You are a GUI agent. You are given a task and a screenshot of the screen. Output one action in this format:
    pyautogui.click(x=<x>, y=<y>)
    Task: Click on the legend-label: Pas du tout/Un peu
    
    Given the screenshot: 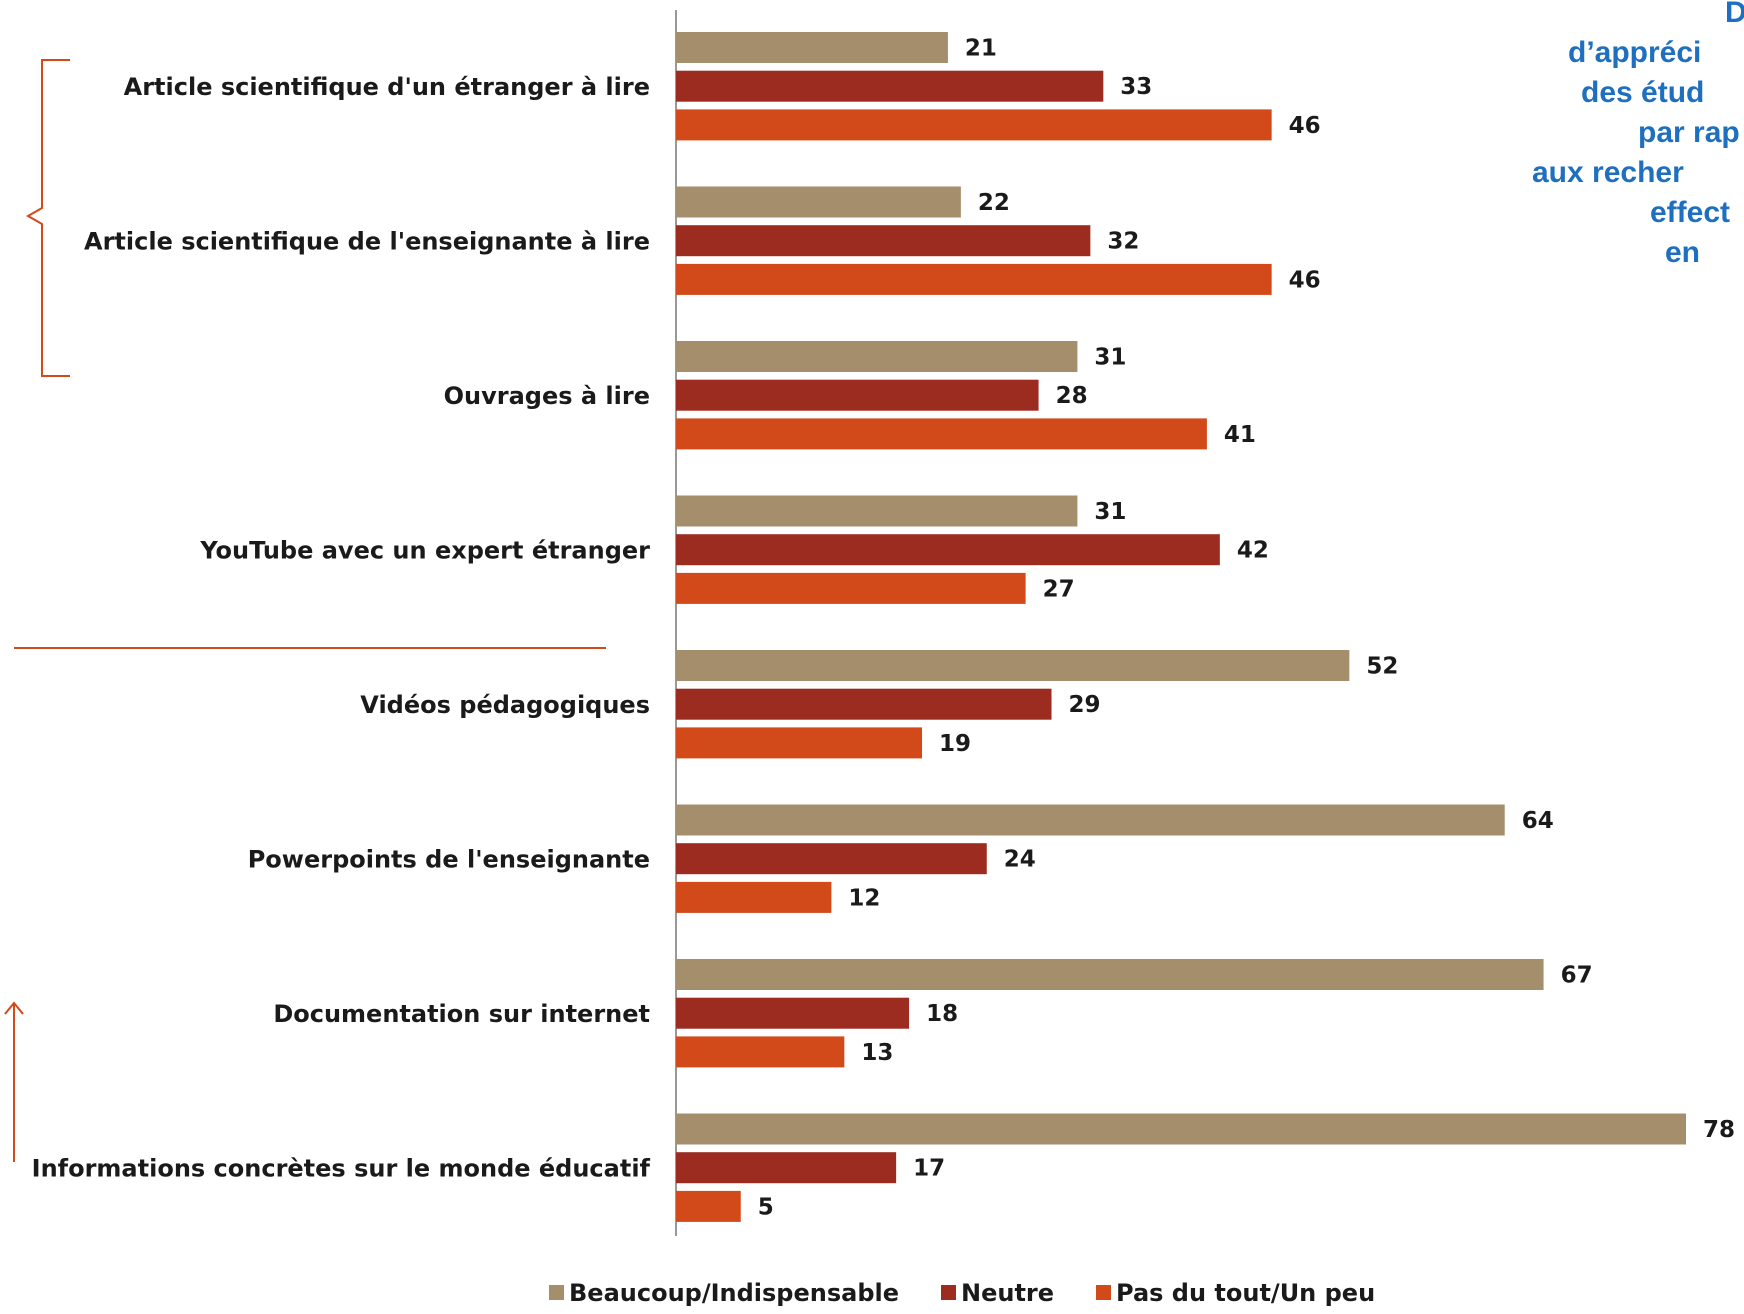 What is the action you would take?
    pyautogui.click(x=1245, y=1293)
    